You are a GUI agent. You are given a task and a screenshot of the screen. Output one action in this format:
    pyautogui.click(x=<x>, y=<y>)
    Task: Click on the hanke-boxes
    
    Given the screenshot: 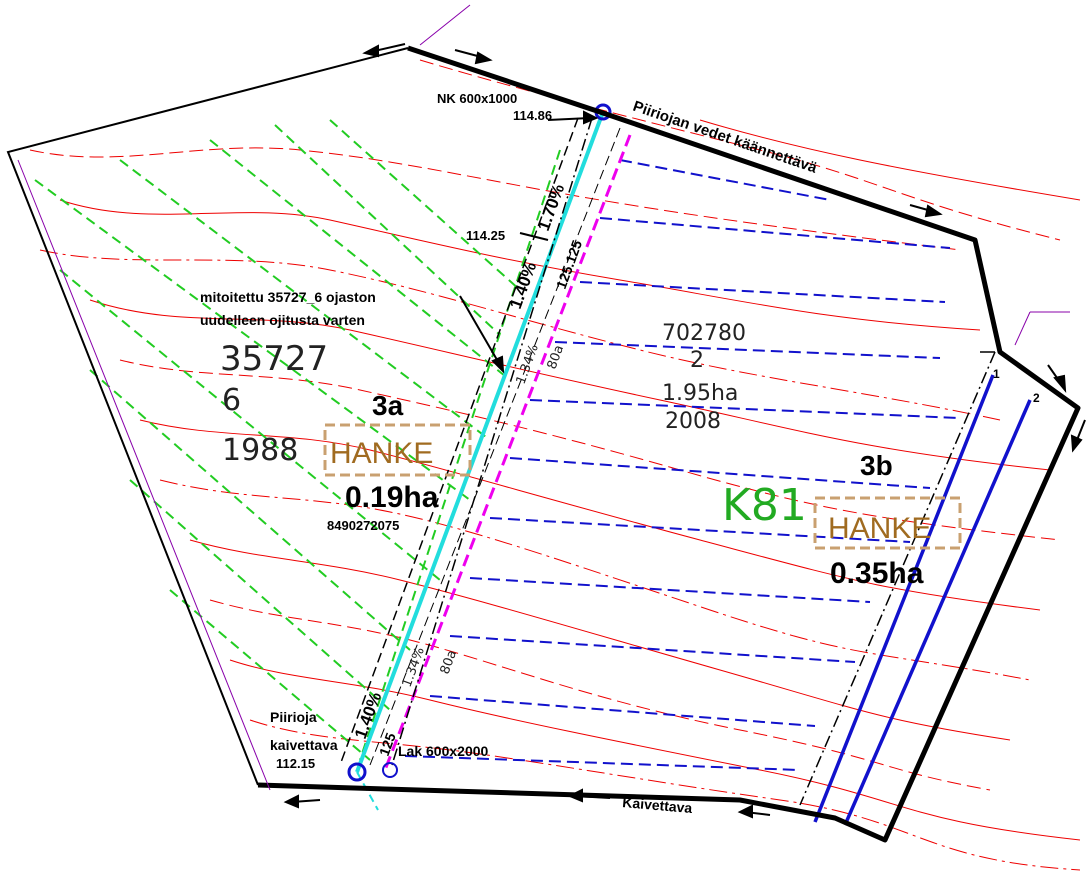 What is the action you would take?
    pyautogui.click(x=642, y=486)
    